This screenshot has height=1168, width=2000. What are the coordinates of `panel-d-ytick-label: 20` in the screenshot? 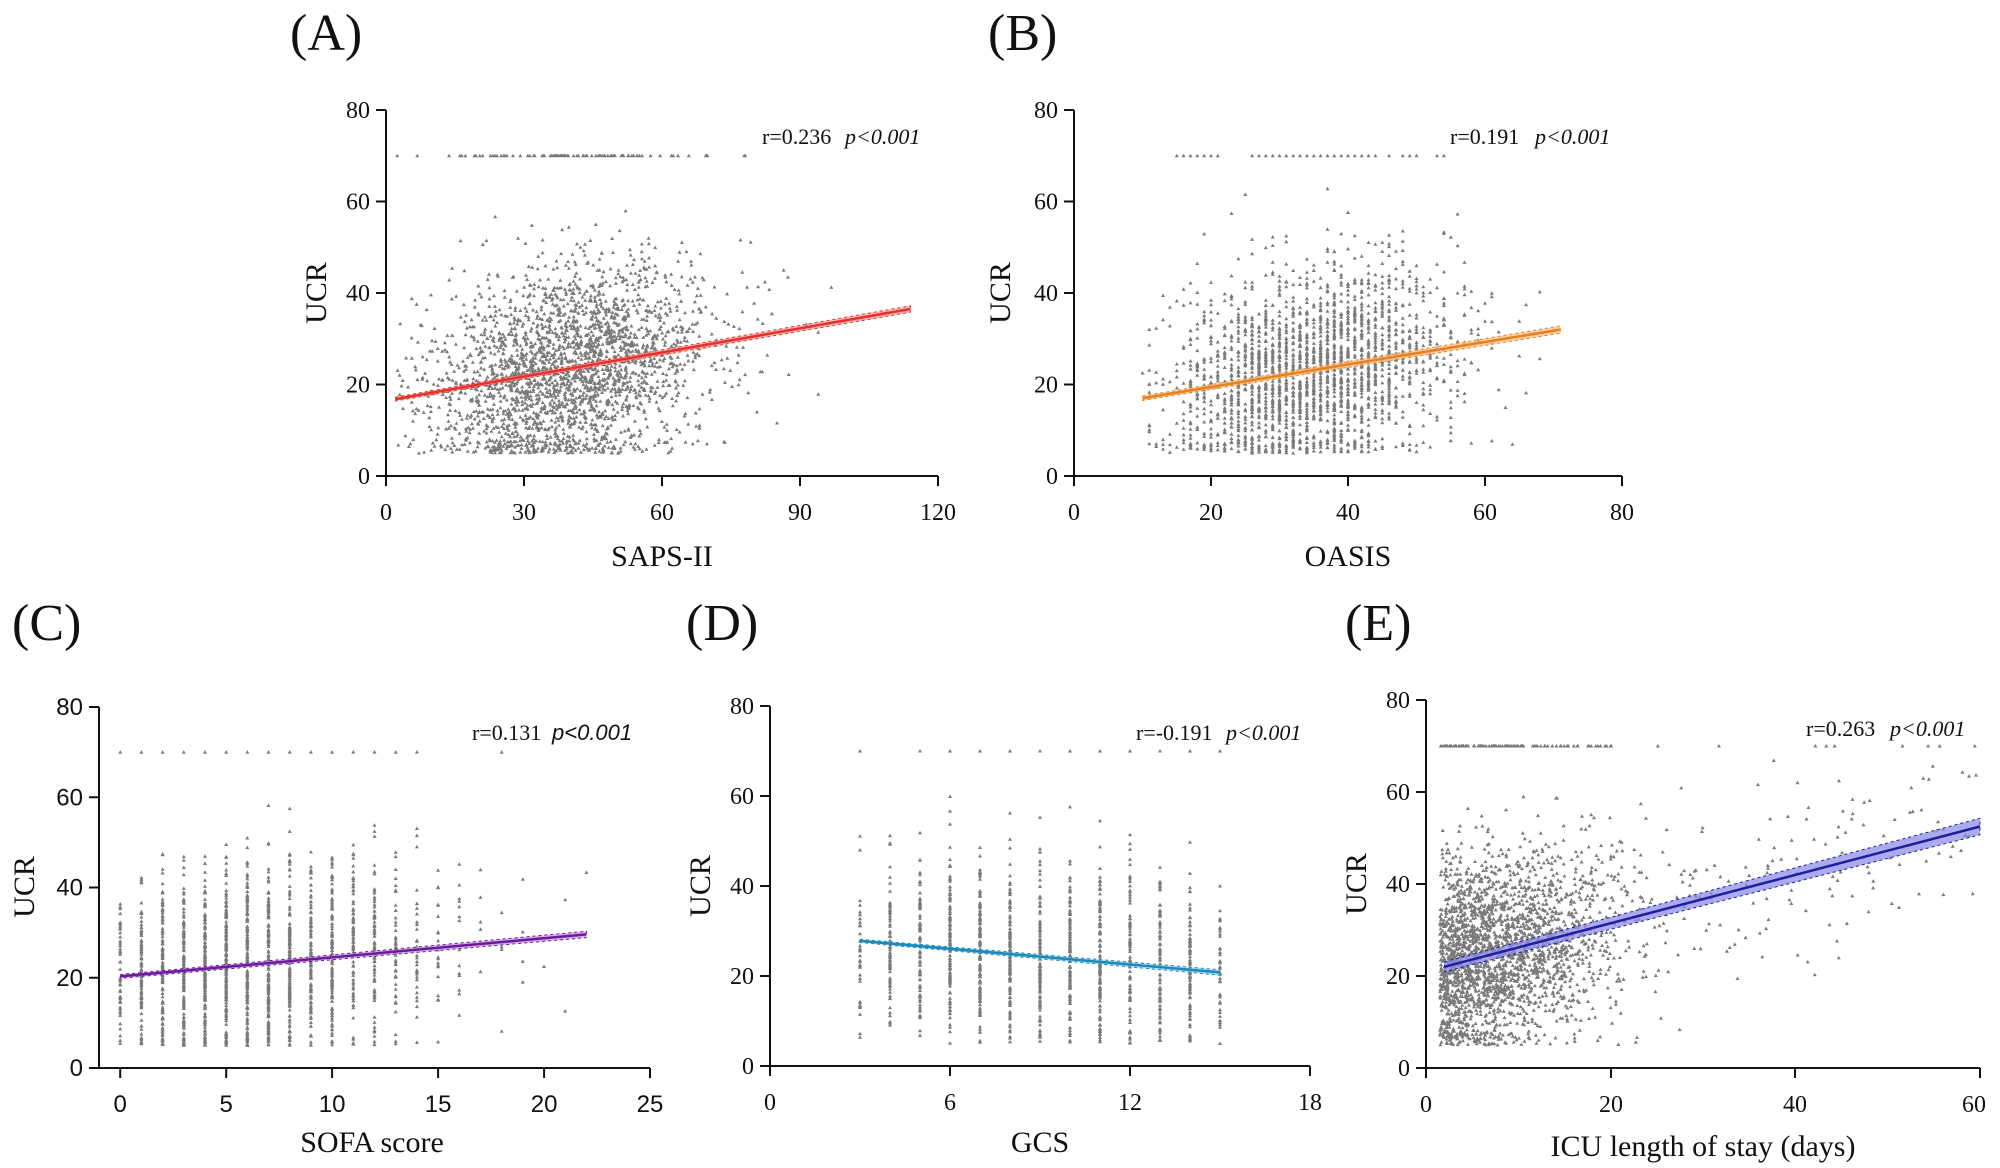 It's located at (742, 977).